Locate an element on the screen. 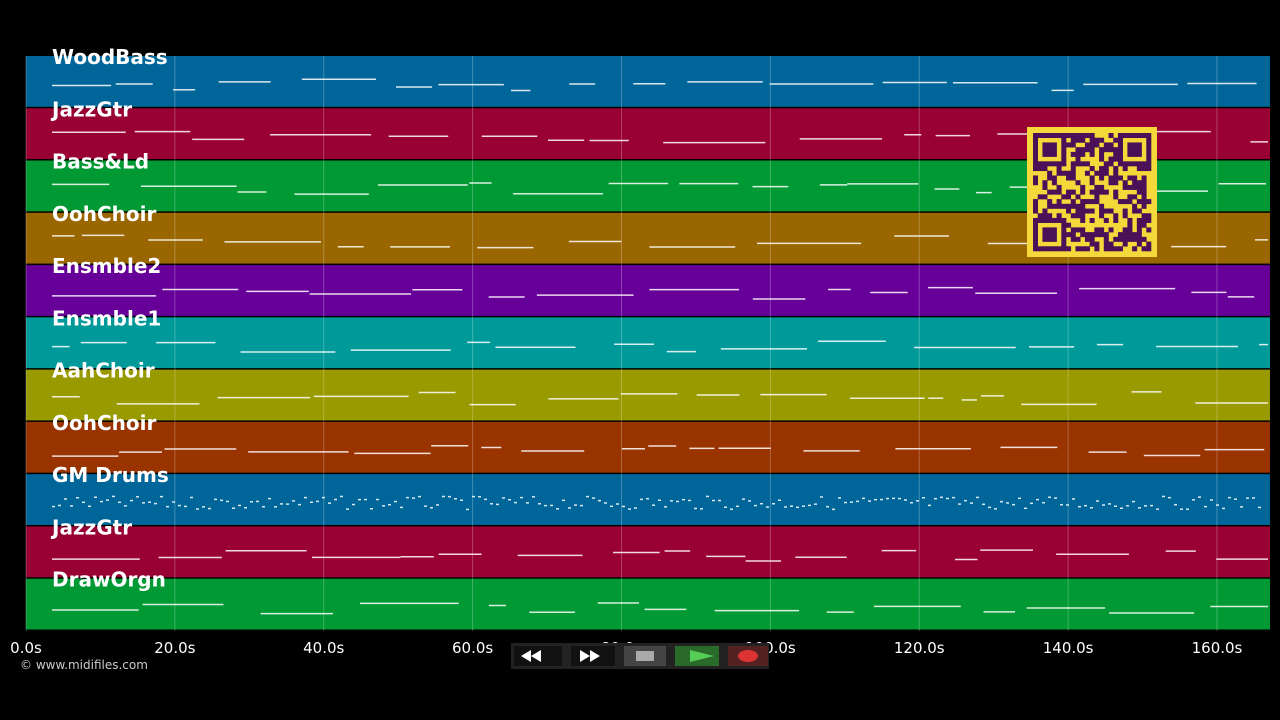 Image resolution: width=1280 pixels, height=720 pixels. track-name: GM Drums is located at coordinates (110, 475).